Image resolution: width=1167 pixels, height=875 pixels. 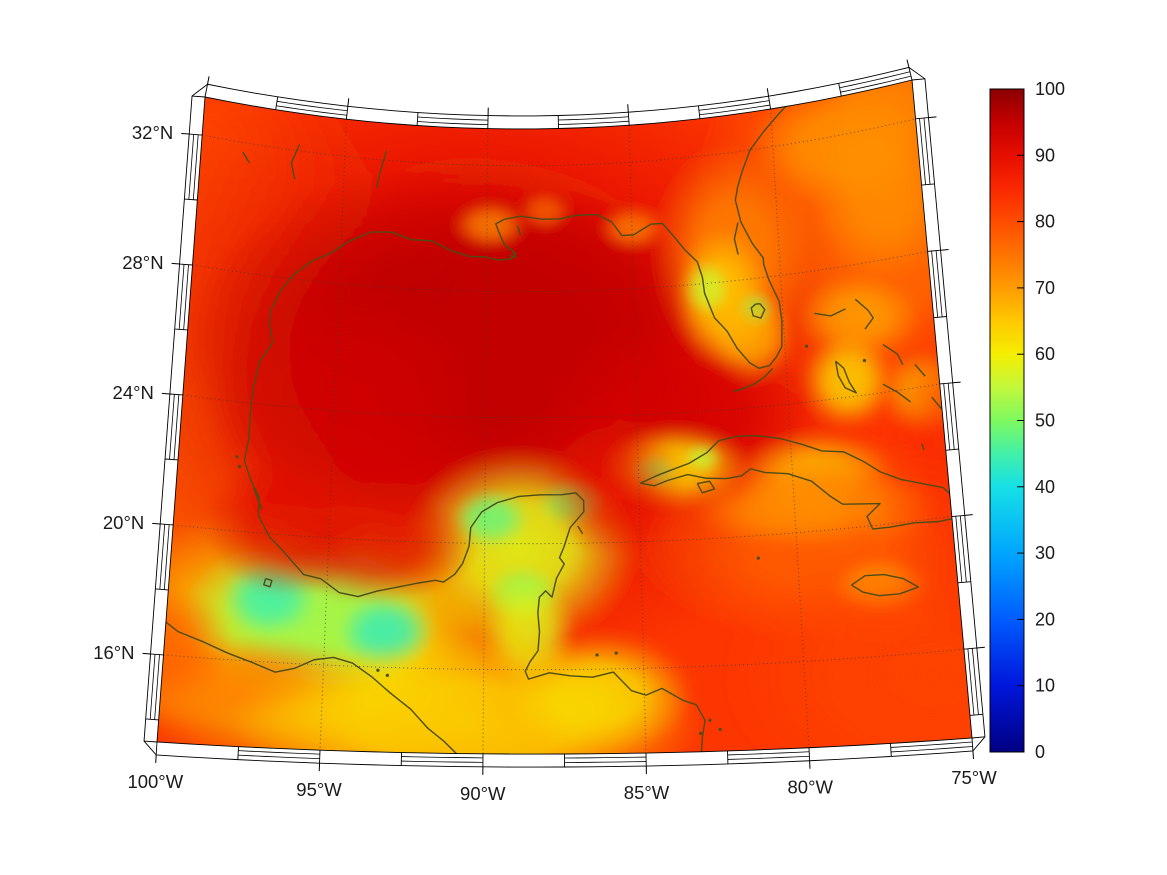 I want to click on coastline-abaco, so click(x=864, y=314).